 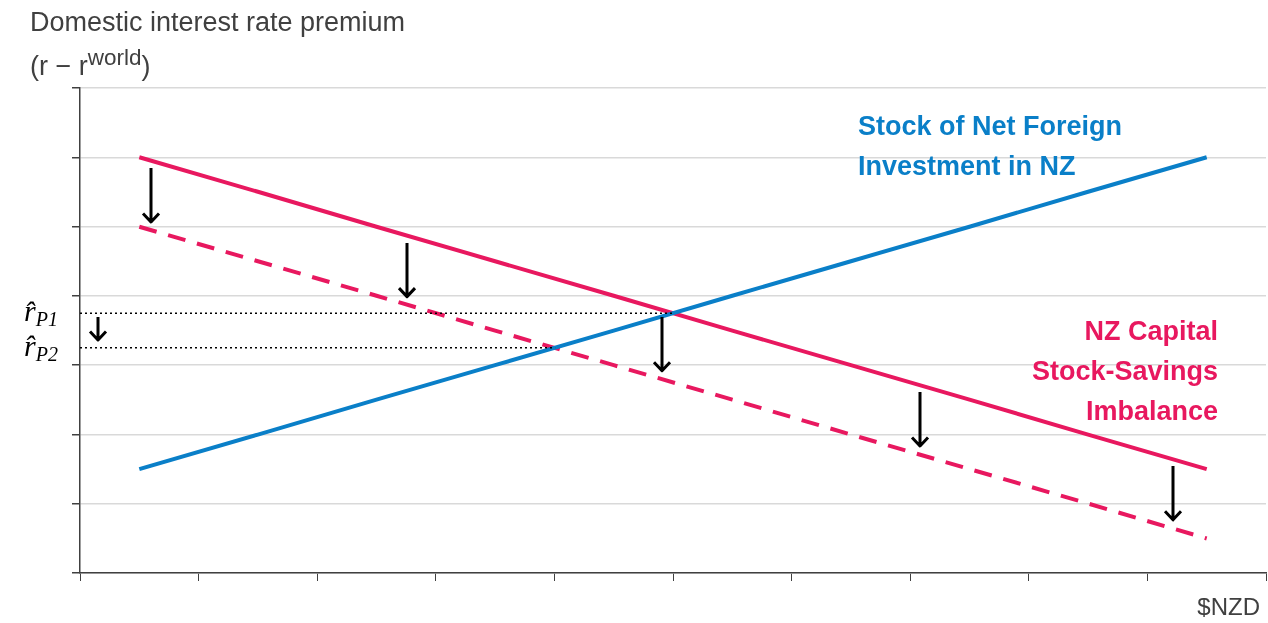 What do you see at coordinates (1124, 371) in the screenshot?
I see `series-label: NZ Capital Stock-Savings Imbalance` at bounding box center [1124, 371].